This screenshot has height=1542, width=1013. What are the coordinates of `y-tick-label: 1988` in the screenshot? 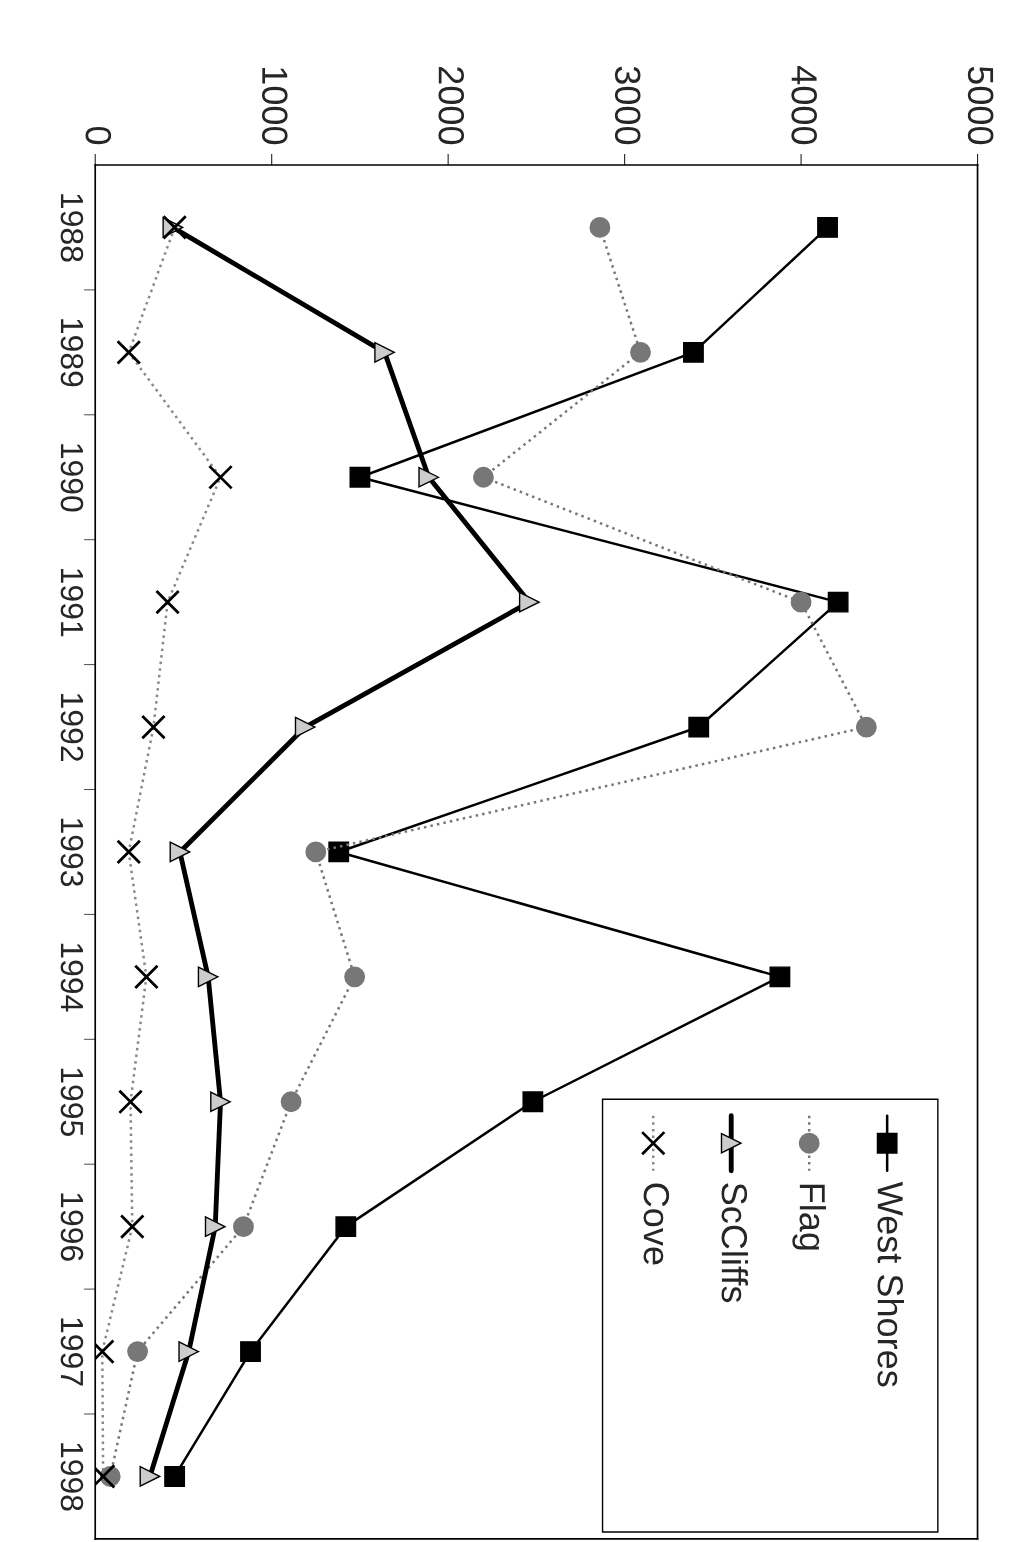 It's located at (72, 228).